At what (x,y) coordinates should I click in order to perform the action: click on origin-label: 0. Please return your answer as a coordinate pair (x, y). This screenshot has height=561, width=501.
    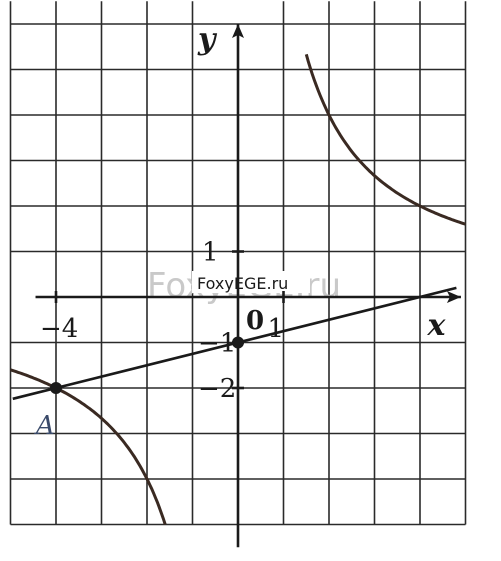
    Looking at the image, I should click on (255, 321).